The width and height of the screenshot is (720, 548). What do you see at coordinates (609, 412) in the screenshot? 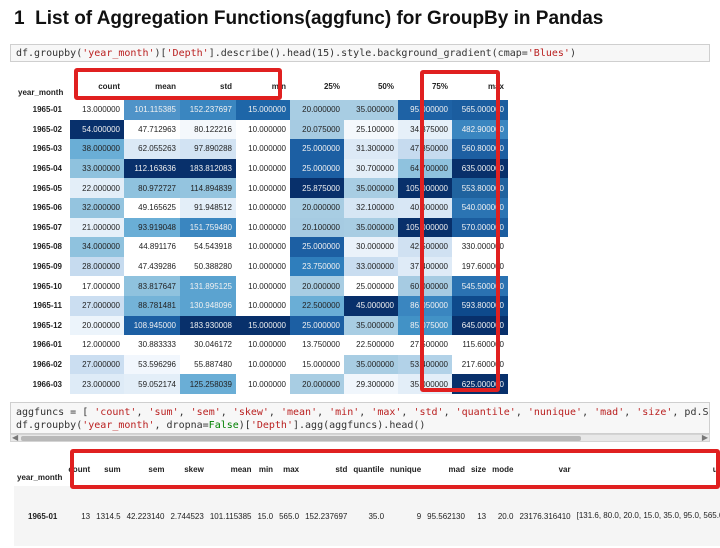
I see `code-string: 'mad'` at bounding box center [609, 412].